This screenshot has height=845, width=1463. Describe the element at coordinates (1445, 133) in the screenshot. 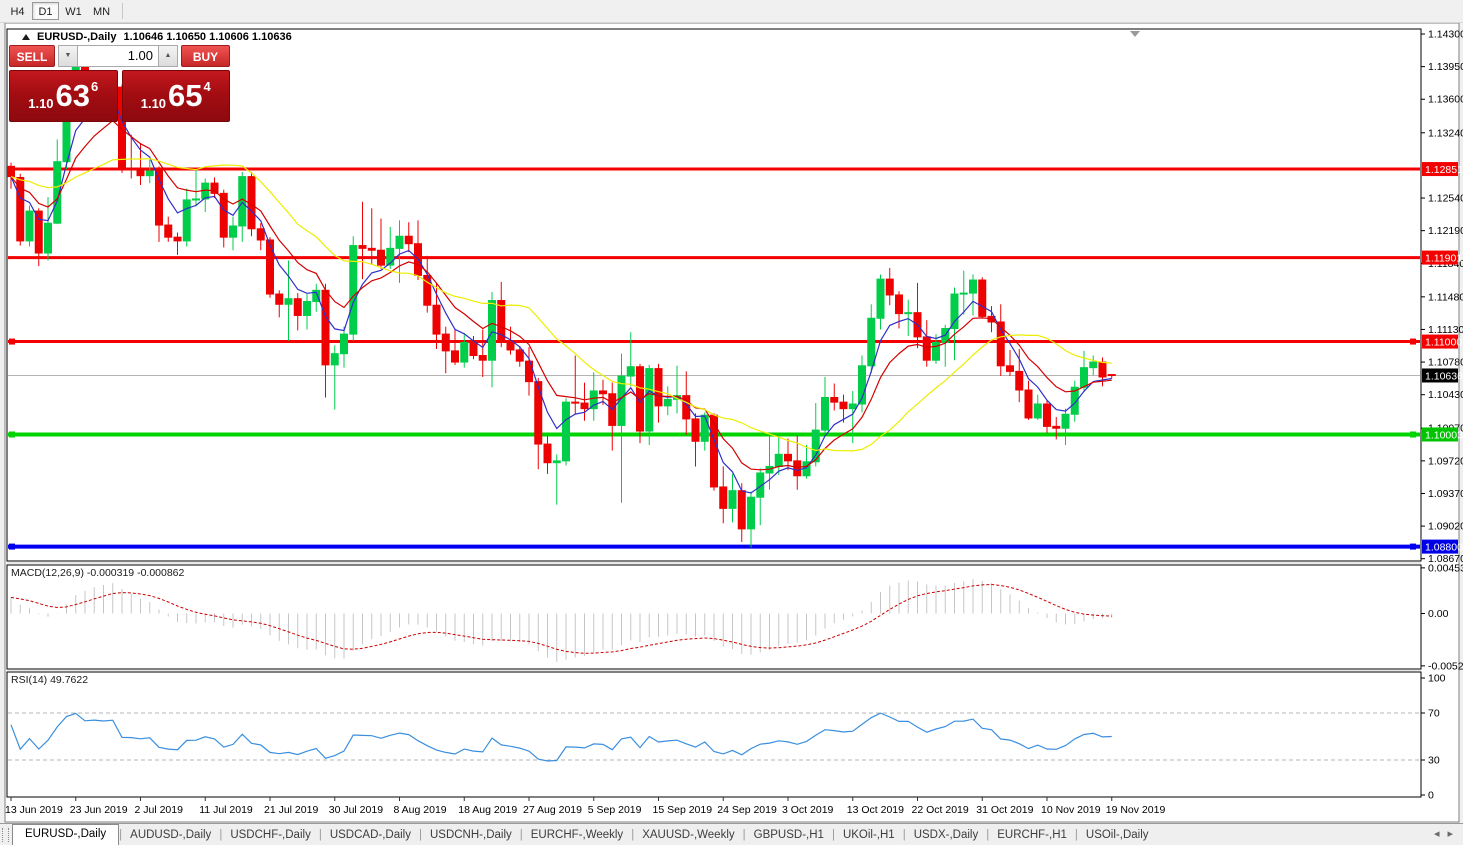

I see `svg-text: 1.13240` at that location.